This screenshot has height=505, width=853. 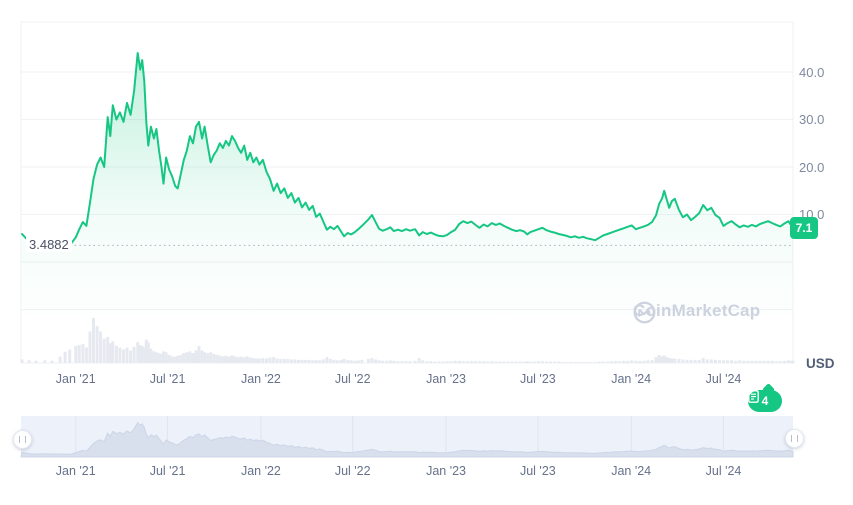 I want to click on x-axis-label: Jul '24, so click(x=723, y=379).